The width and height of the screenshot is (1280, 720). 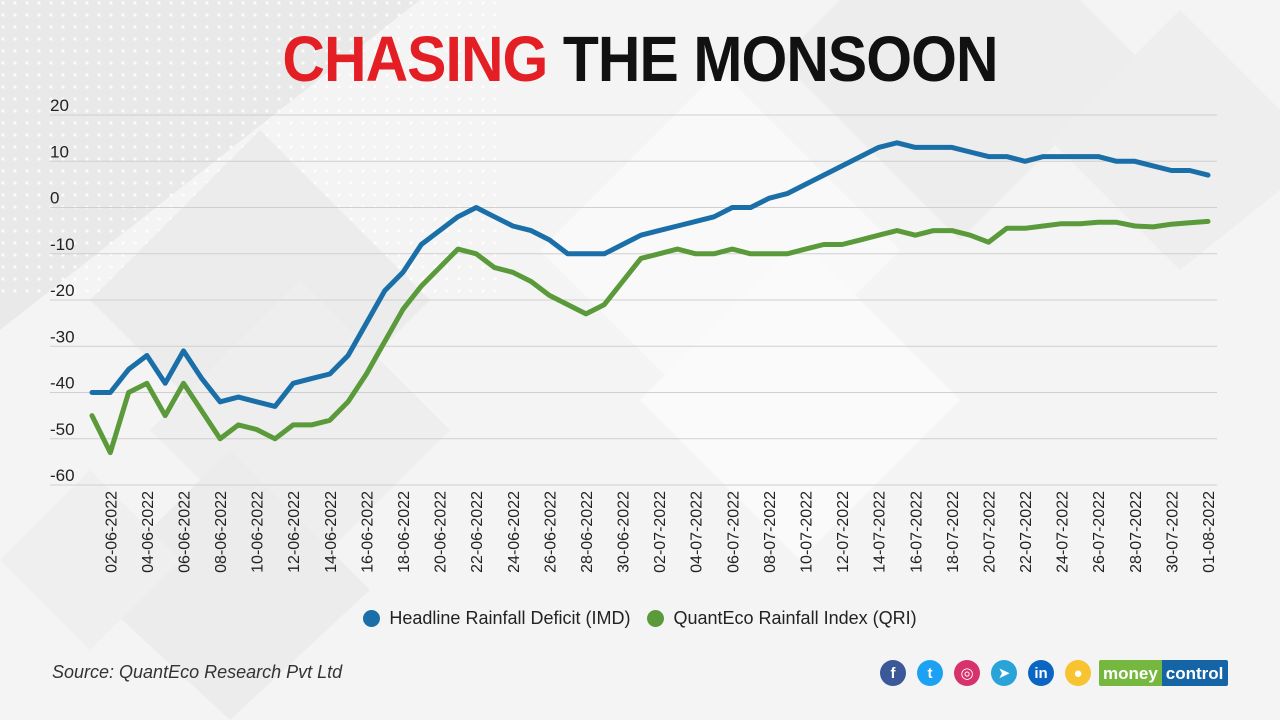 What do you see at coordinates (624, 532) in the screenshot?
I see `x-tick-label: 30-06-2022` at bounding box center [624, 532].